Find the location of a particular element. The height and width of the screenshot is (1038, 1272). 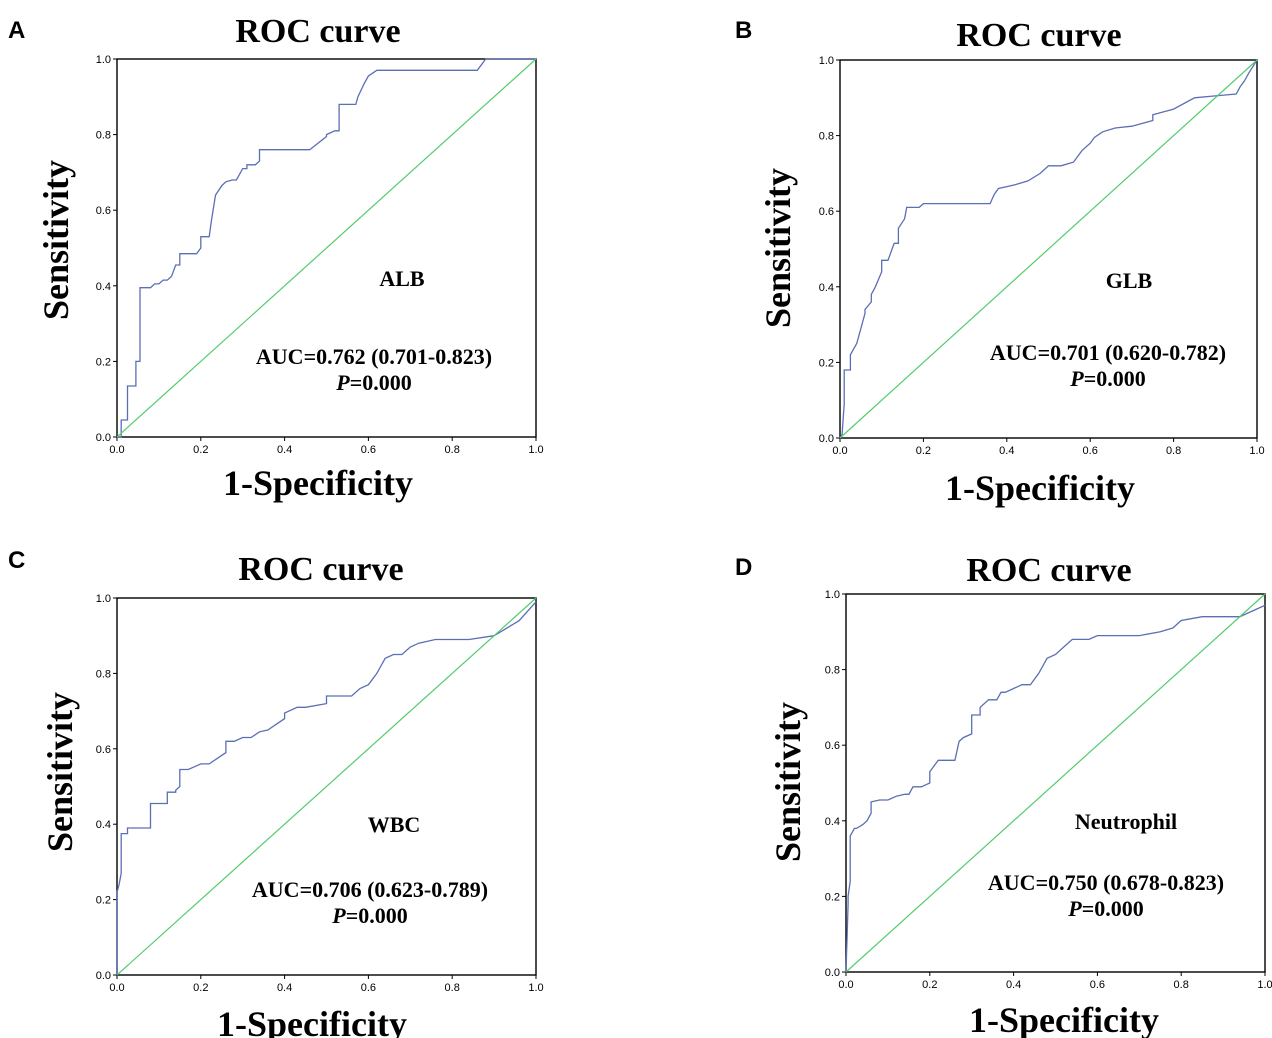

panel-b-p-number: =0.000 is located at coordinates (1115, 378).